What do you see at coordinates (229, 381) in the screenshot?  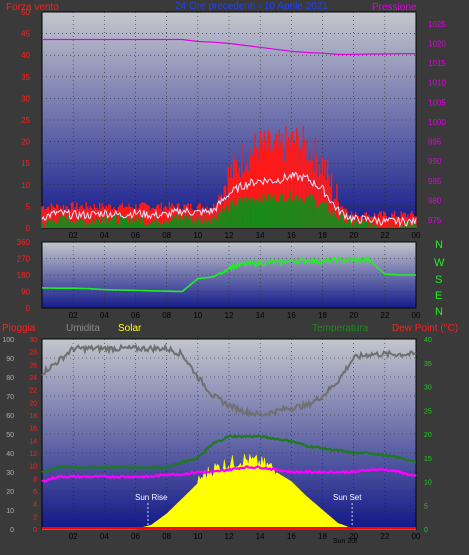 I see `humidity-line` at bounding box center [229, 381].